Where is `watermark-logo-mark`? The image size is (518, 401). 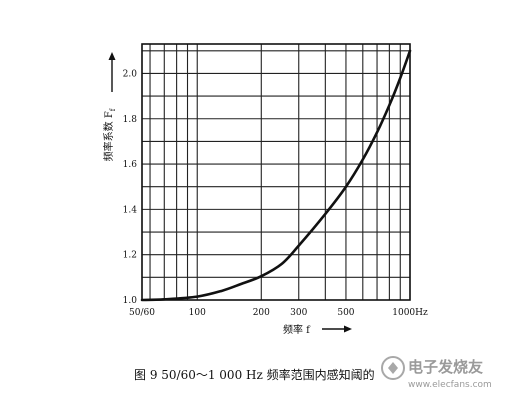 watermark-logo-mark is located at coordinates (393, 368).